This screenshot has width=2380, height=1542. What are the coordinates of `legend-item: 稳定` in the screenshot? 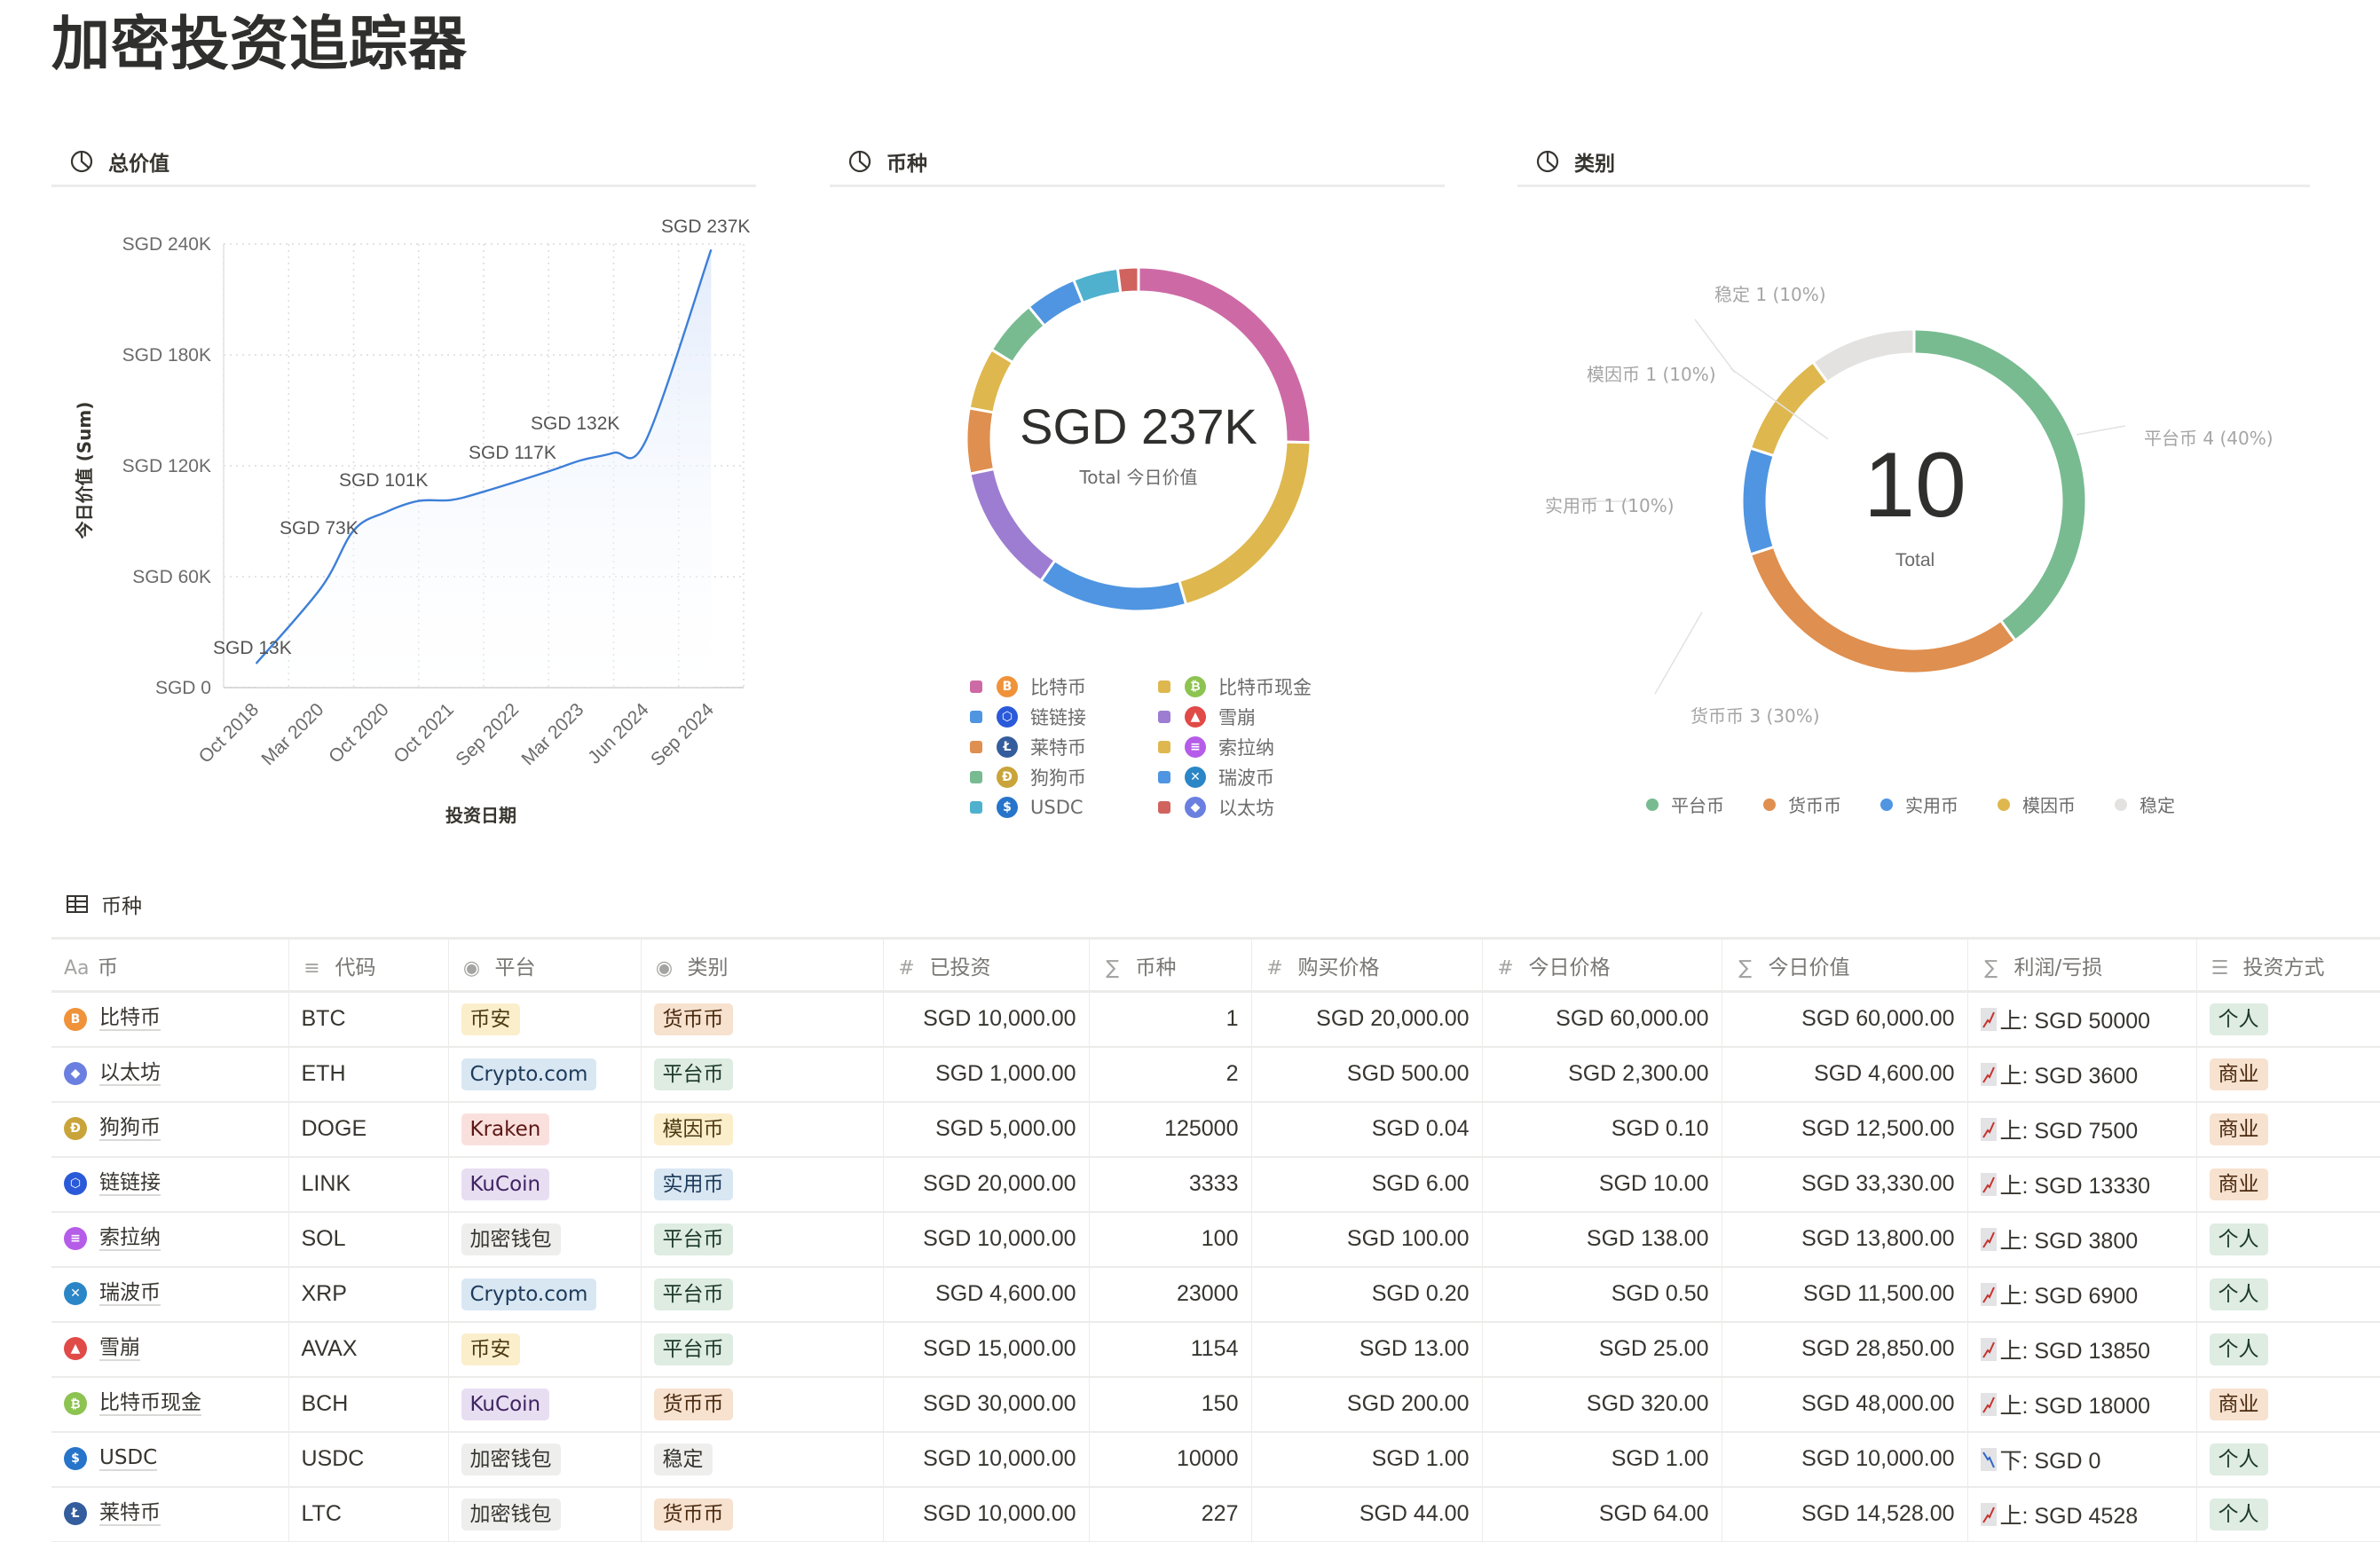 It's located at (2145, 804).